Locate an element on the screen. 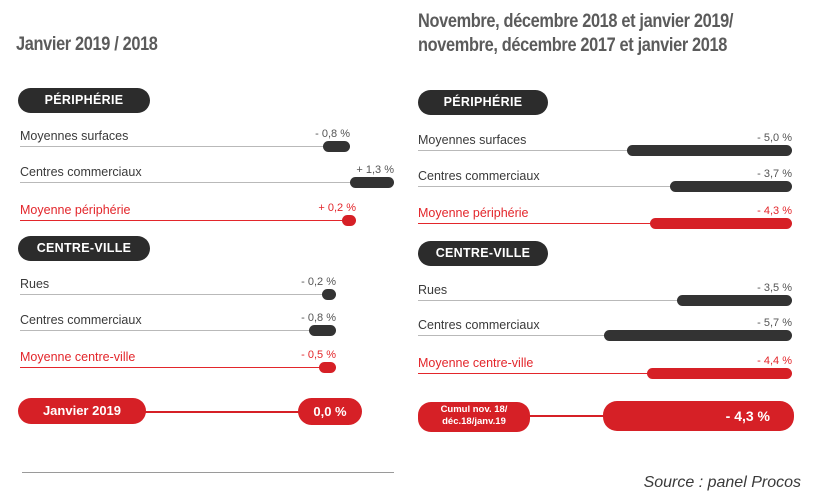  right-row-centres-commerciaux-peripherie: Centres commerciaux - 3,7 % is located at coordinates (605, 178).